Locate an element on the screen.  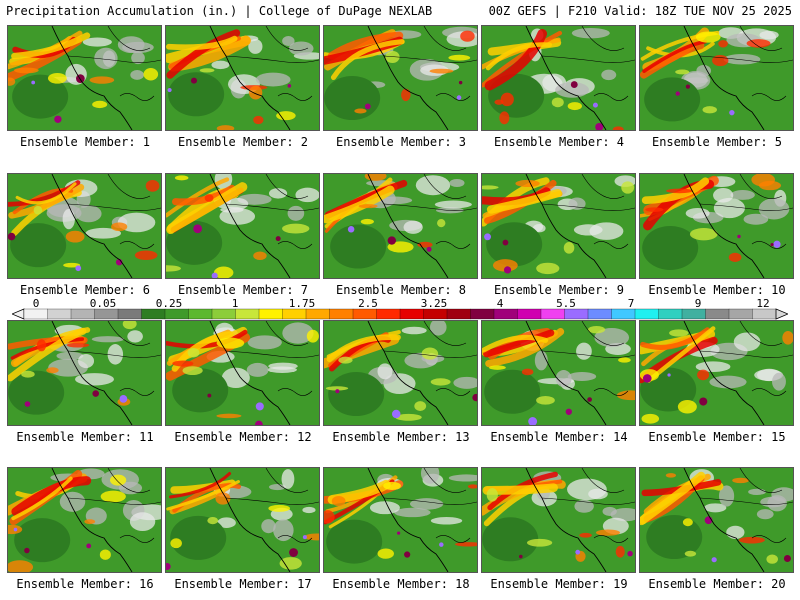
colorbar-tick-label: 12 is located at coordinates (763, 303).